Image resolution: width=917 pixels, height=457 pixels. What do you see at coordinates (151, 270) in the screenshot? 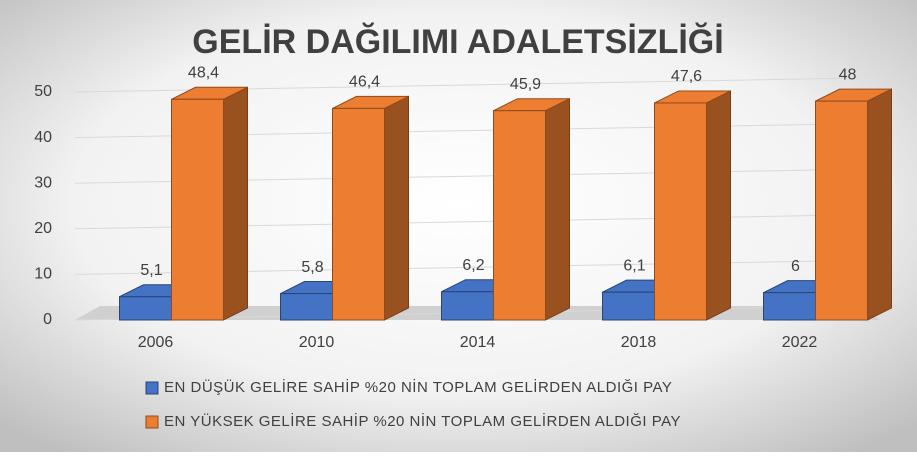
I see `value-label: 5,1` at bounding box center [151, 270].